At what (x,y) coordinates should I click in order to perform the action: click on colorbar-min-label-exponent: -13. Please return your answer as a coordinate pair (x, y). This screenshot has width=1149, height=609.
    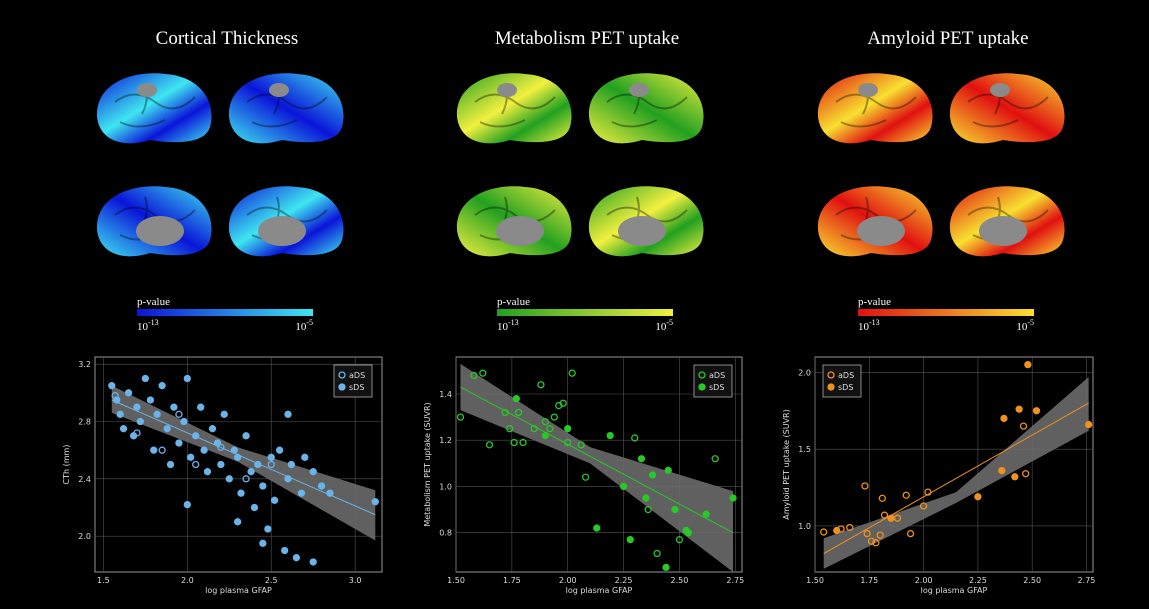
    Looking at the image, I should click on (513, 322).